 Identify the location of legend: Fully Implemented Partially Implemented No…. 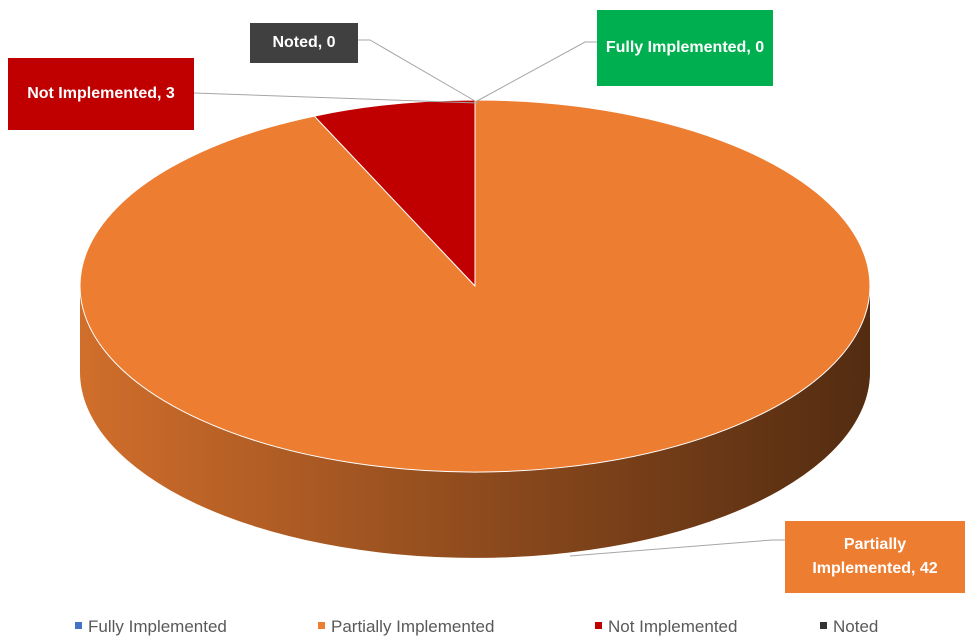
(484, 627).